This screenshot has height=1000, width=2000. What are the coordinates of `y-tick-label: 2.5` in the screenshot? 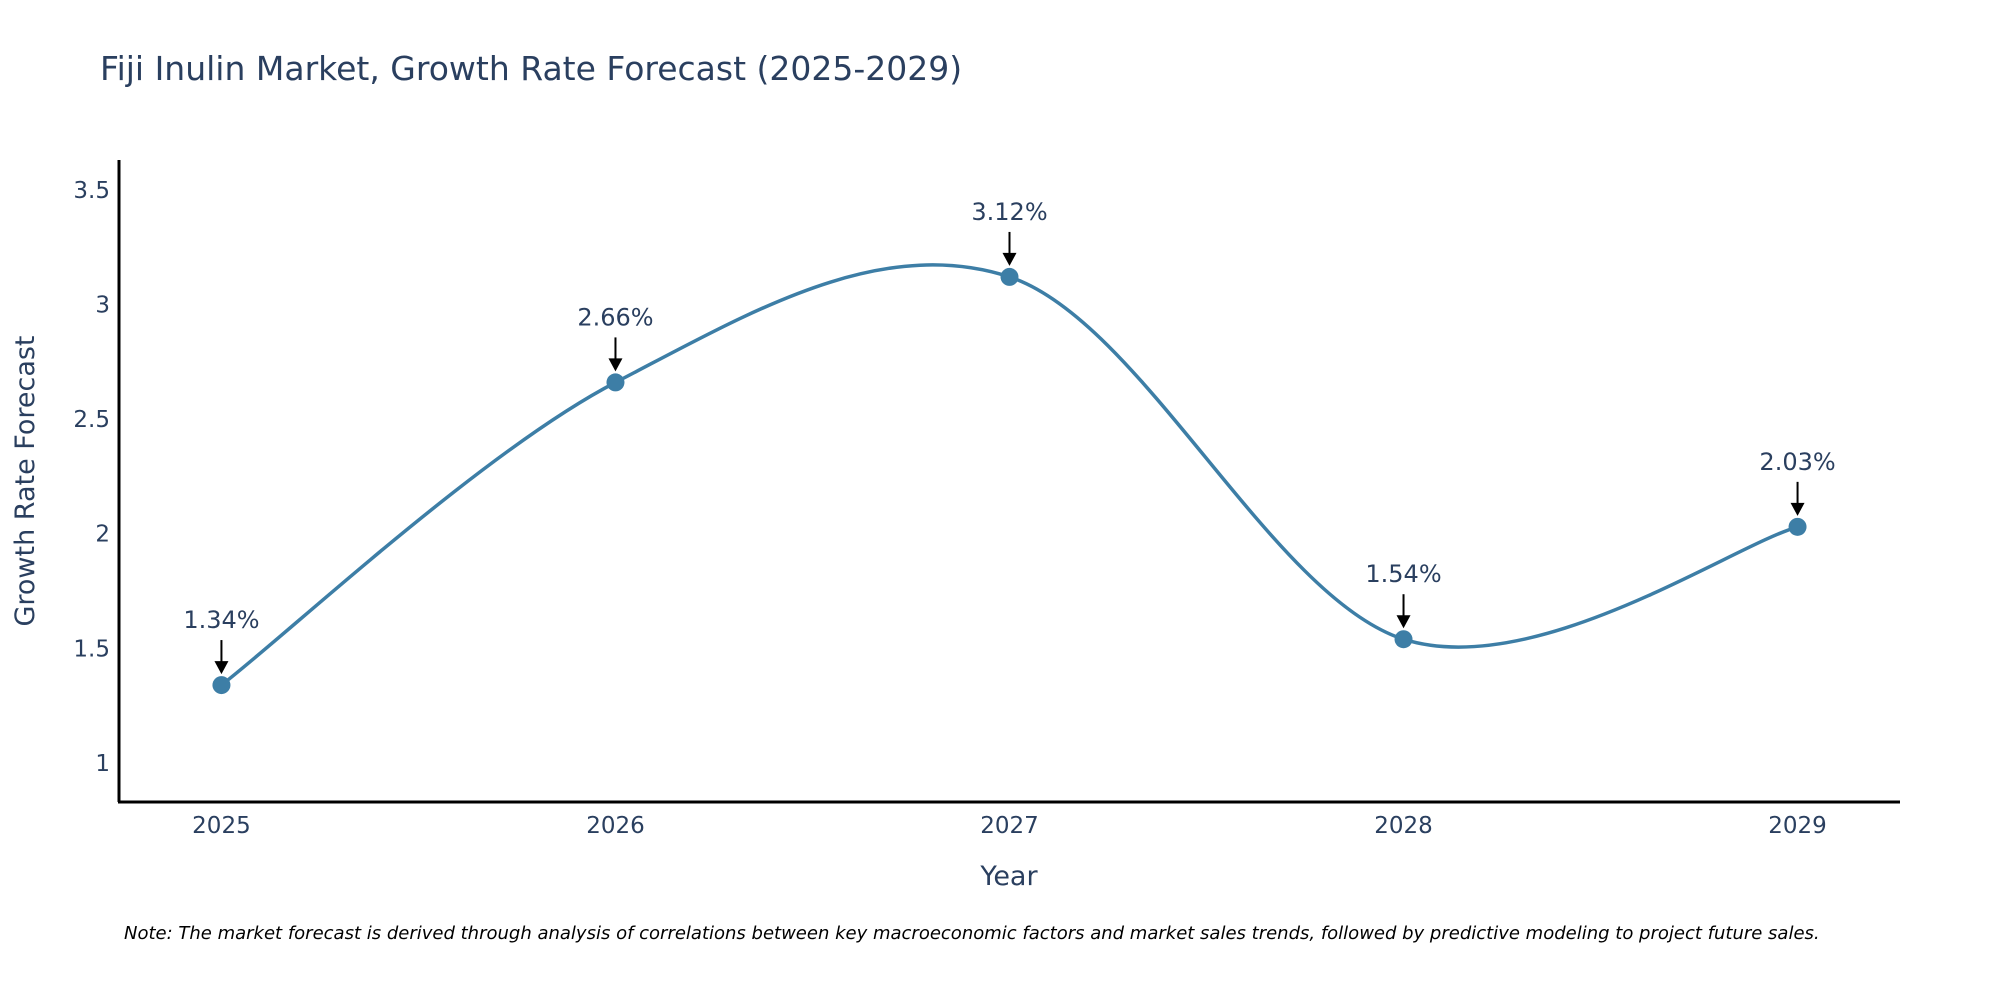 It's located at (91, 420).